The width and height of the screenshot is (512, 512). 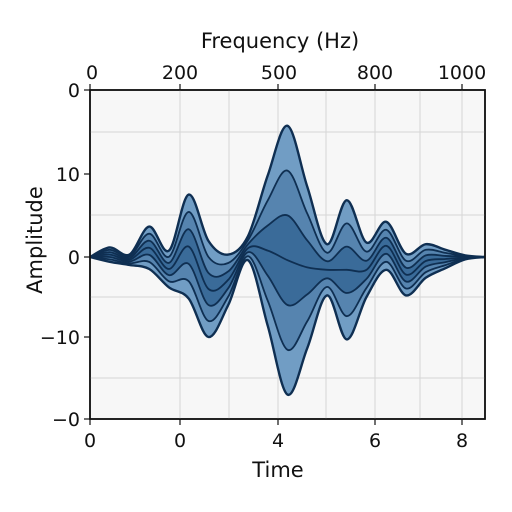 I want to click on y-axis-title: Amplitude, so click(x=35, y=240).